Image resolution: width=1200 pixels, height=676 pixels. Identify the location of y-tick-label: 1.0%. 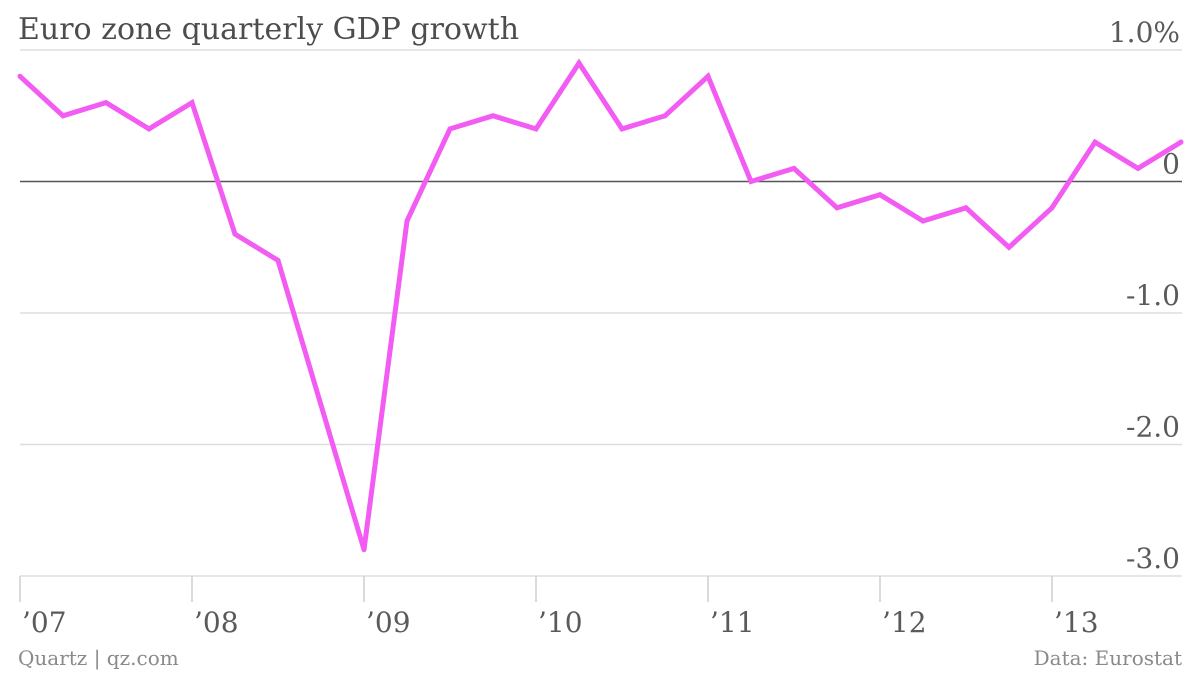
(1144, 32).